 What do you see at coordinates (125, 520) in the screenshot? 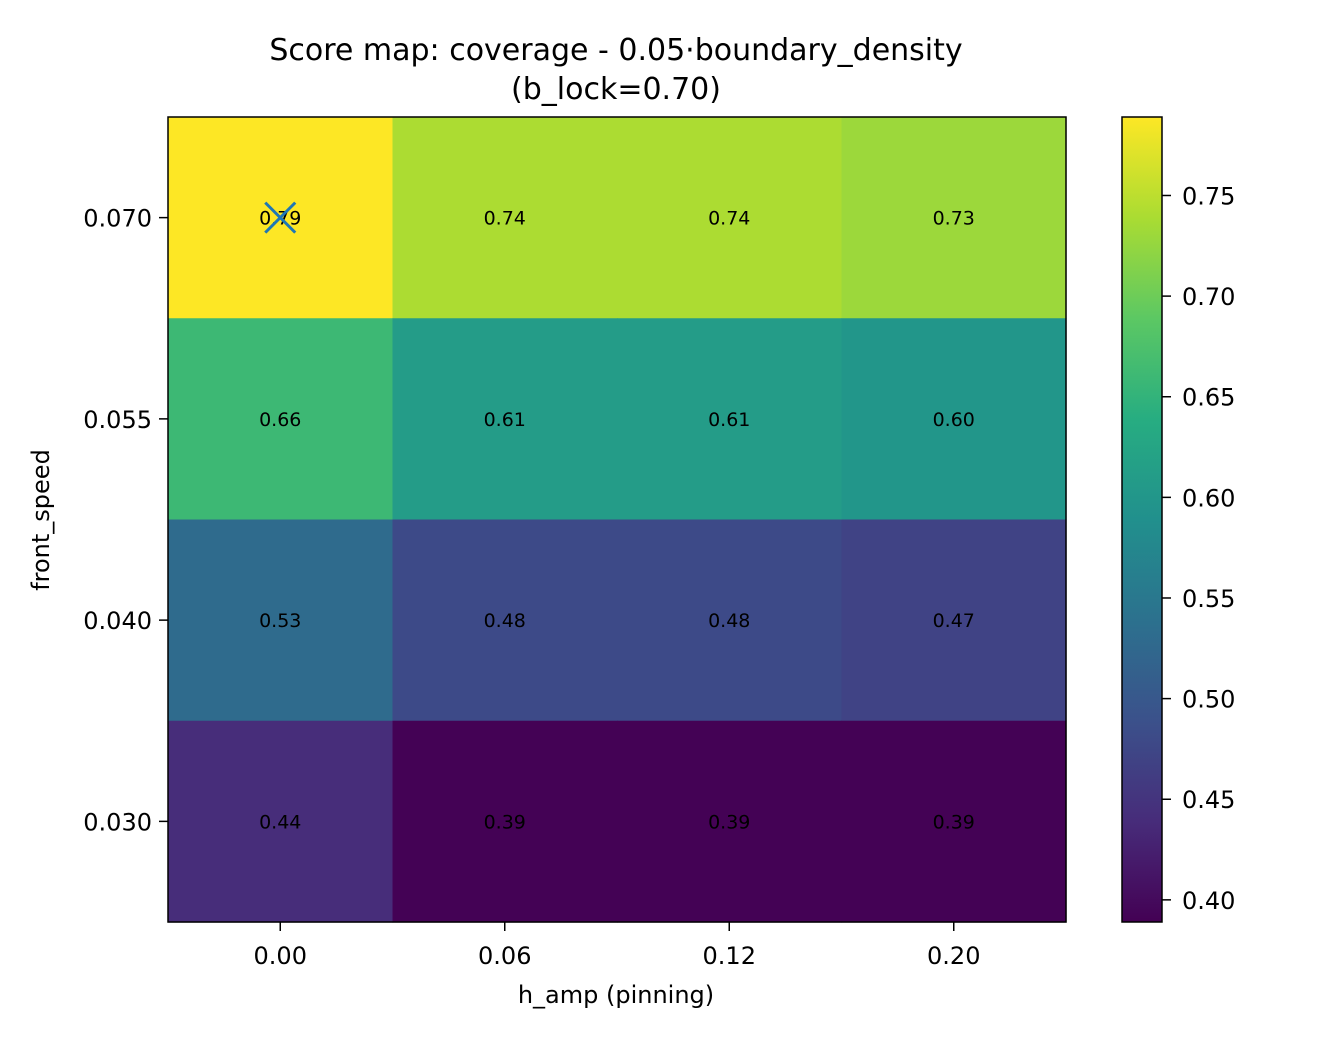
I see `y-axis-ticks: 0.070 0.055 0.040 0.030` at bounding box center [125, 520].